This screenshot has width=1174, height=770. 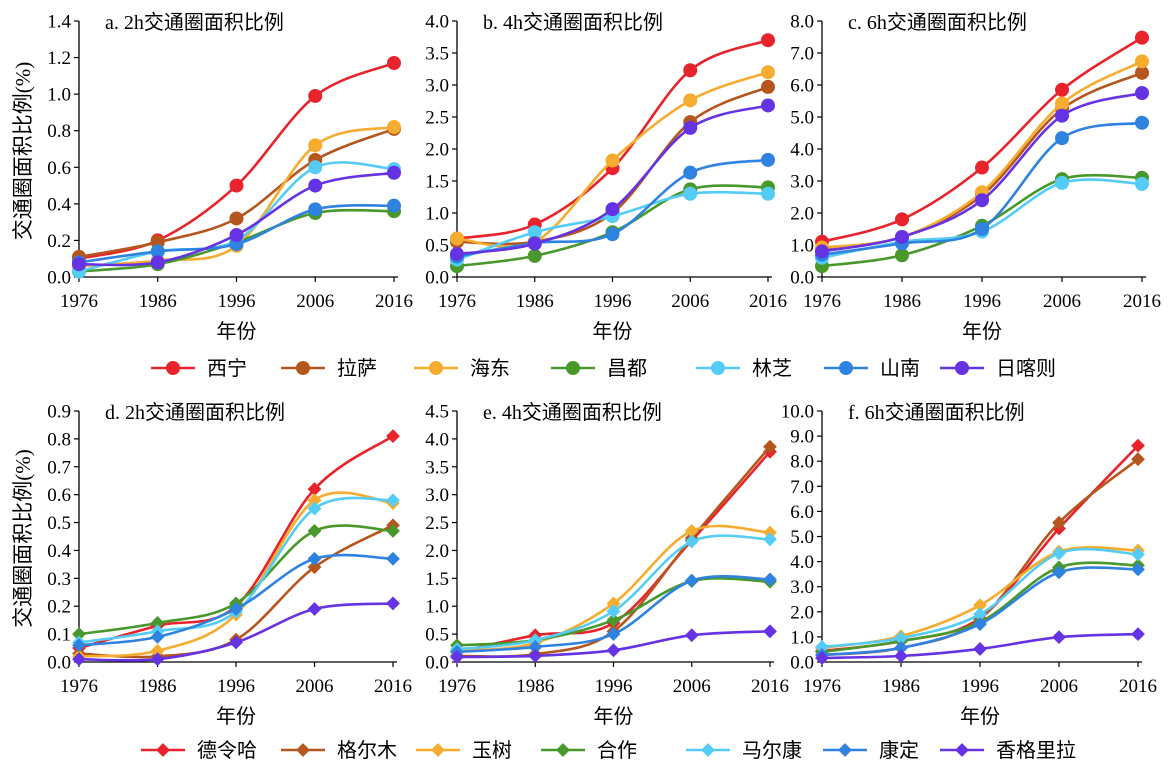 What do you see at coordinates (59, 635) in the screenshot?
I see `y-tick-label: 0.1` at bounding box center [59, 635].